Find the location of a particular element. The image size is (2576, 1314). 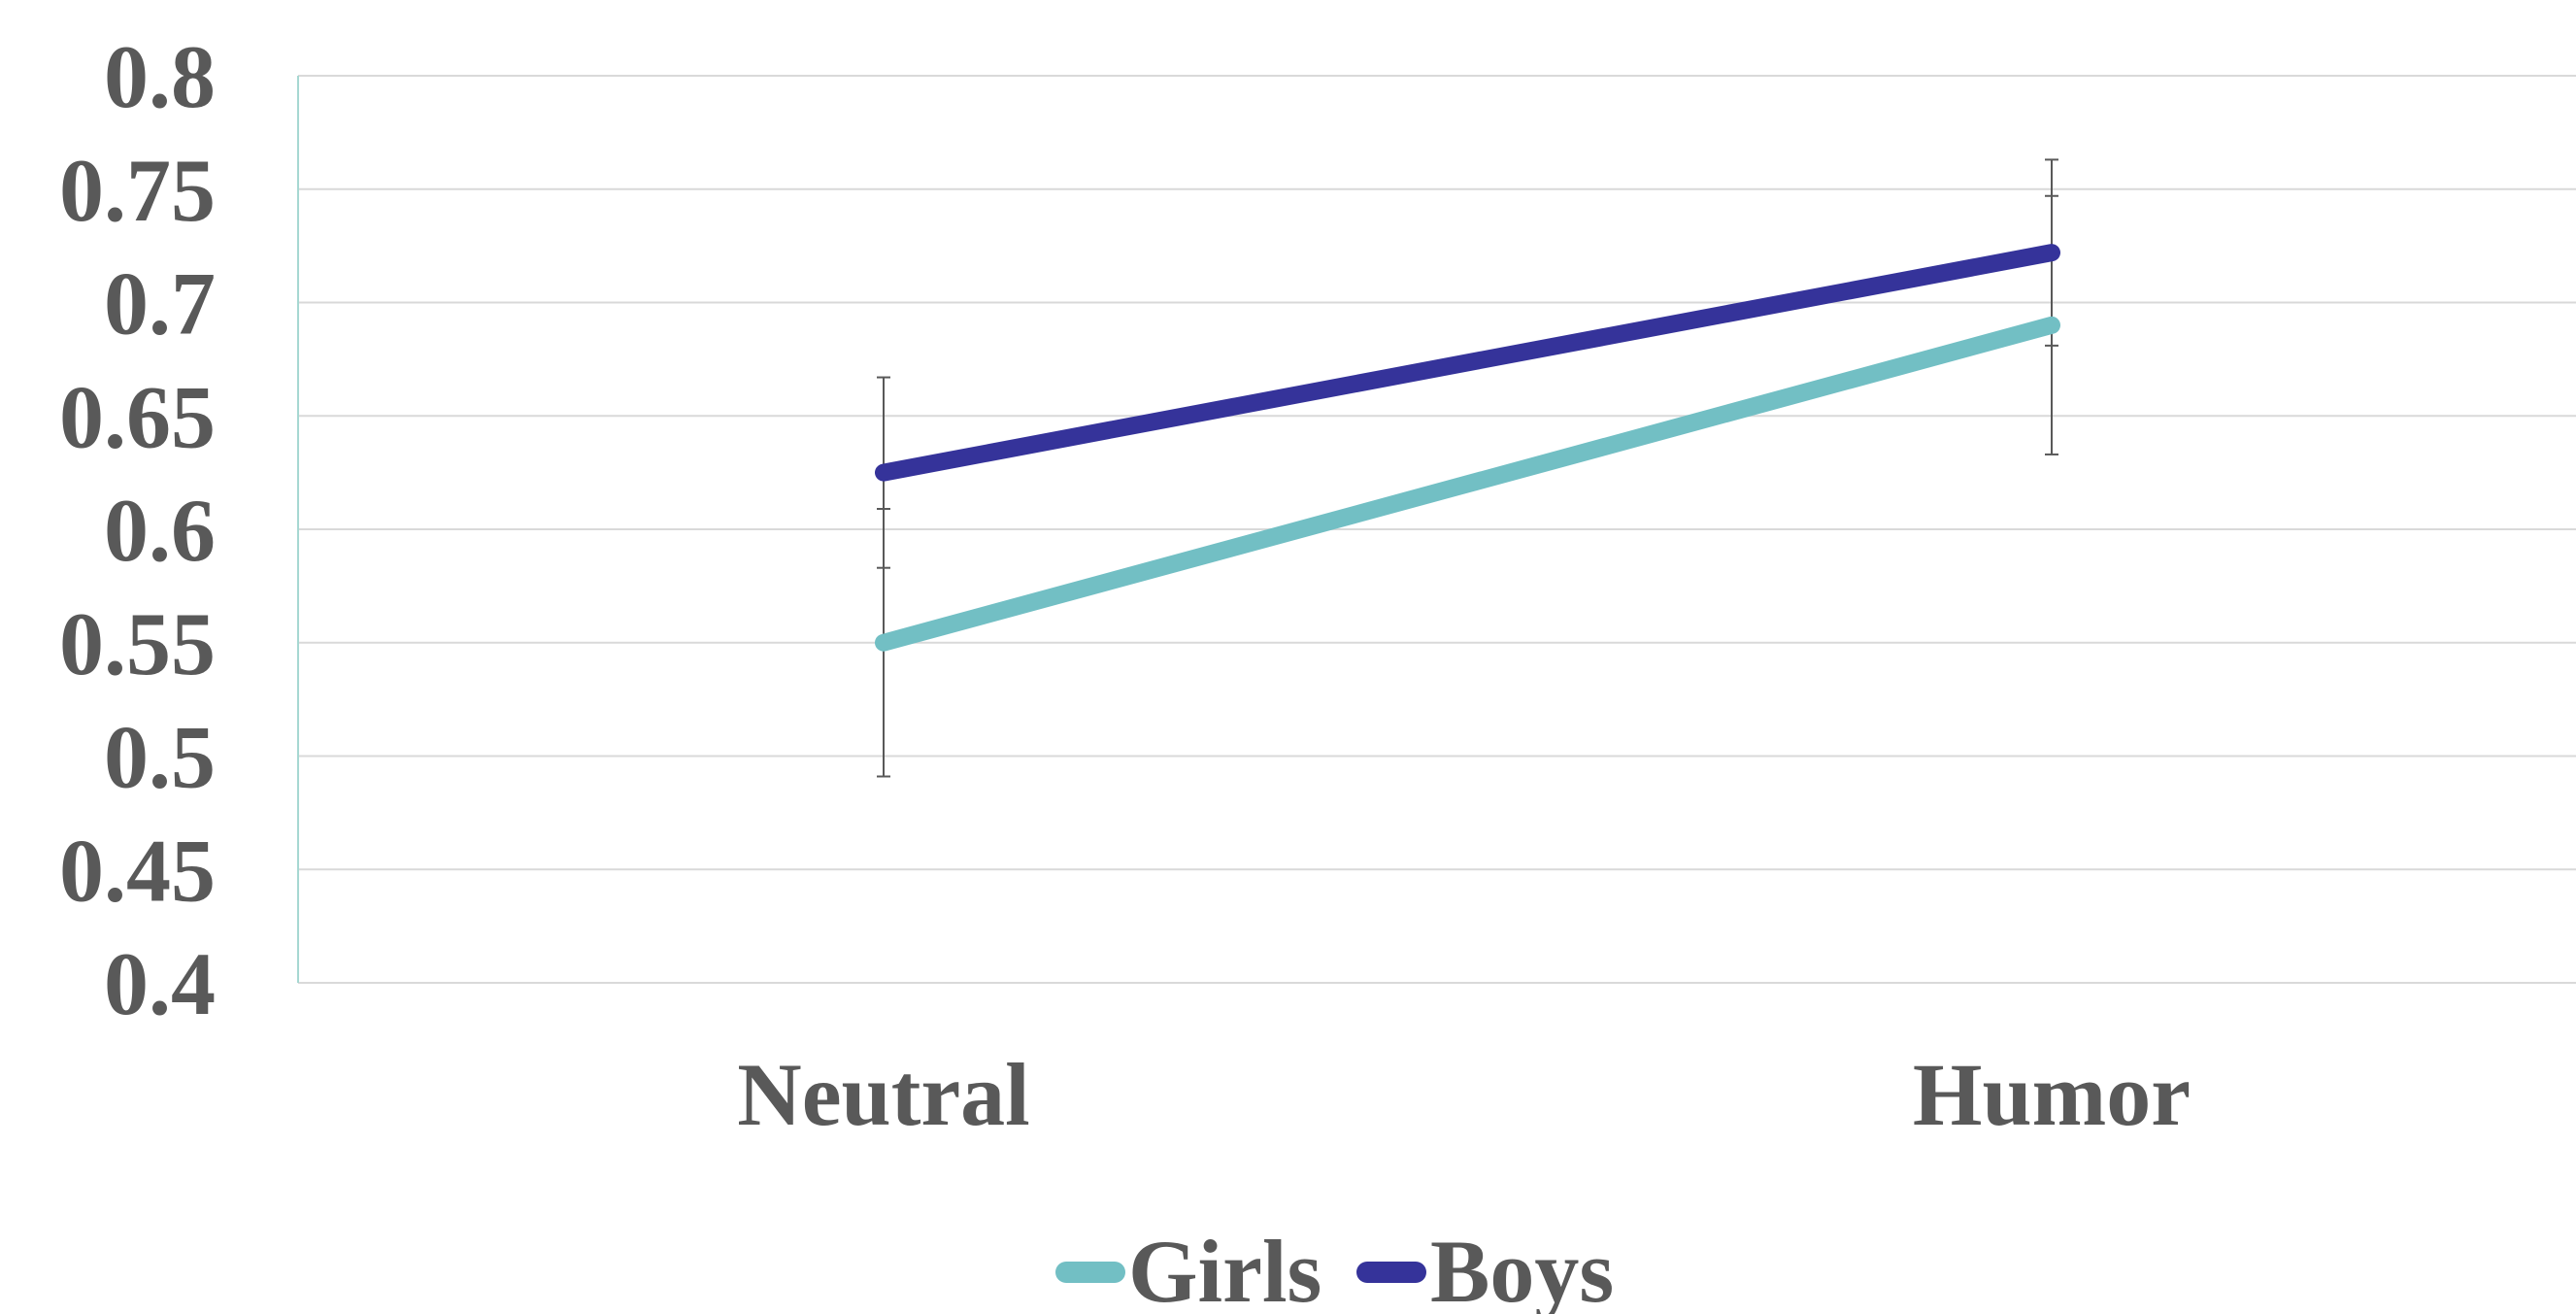

y-tick-label: 0.5 is located at coordinates (160, 757).